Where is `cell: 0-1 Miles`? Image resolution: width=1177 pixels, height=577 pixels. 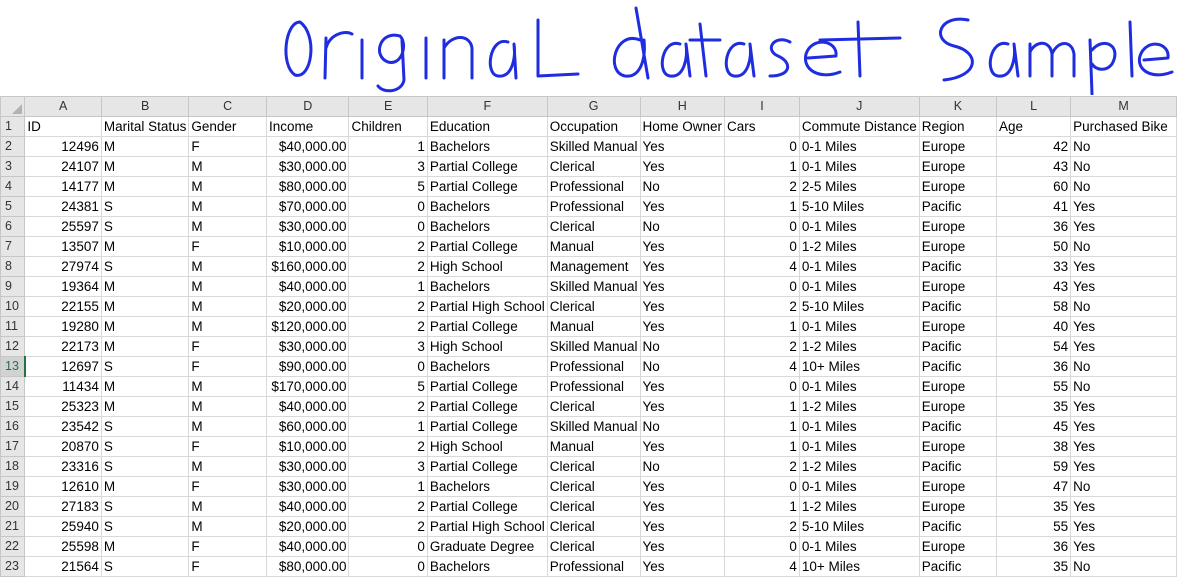
cell: 0-1 Miles is located at coordinates (859, 286).